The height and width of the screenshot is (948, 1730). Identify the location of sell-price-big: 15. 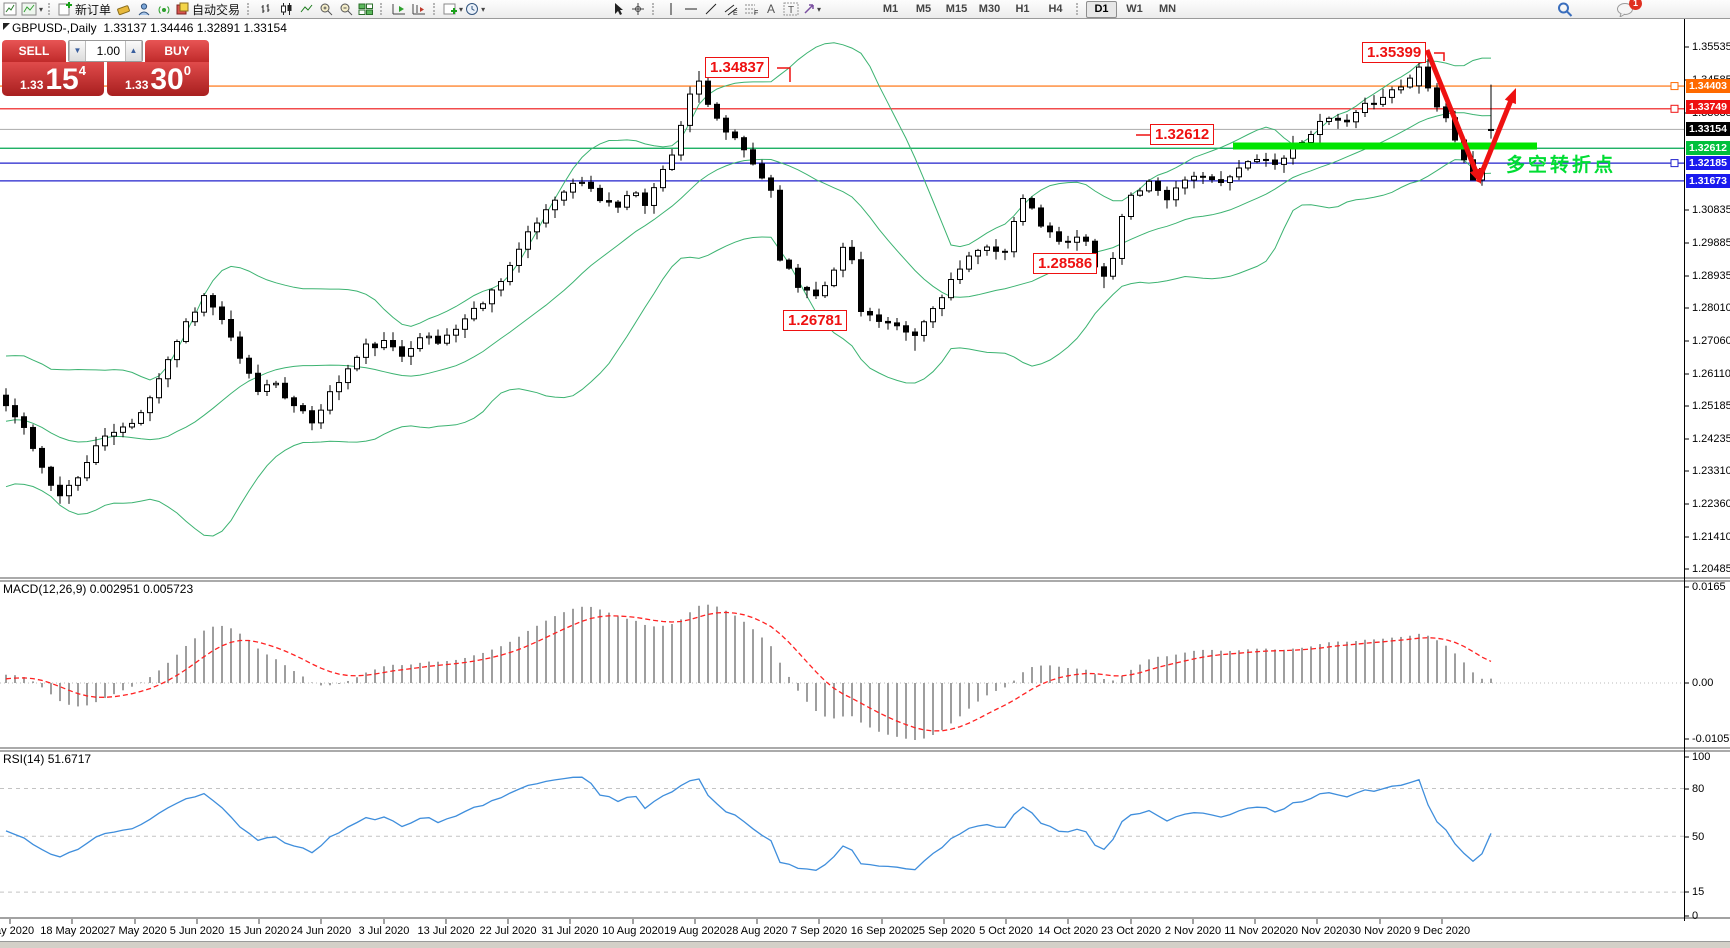
(62, 79).